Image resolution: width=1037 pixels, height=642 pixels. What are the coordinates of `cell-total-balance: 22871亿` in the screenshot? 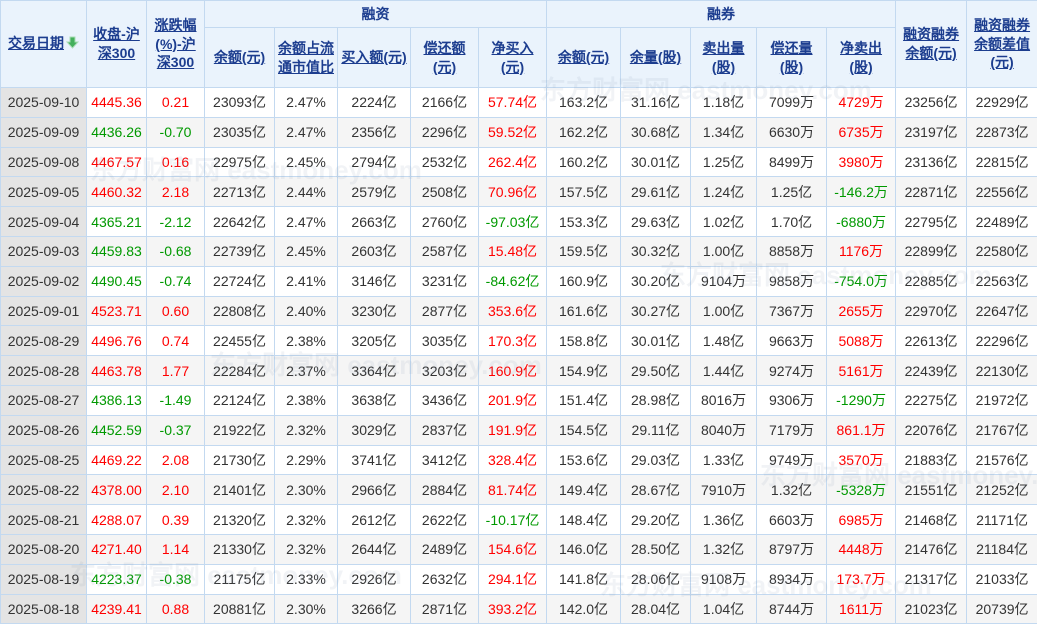 It's located at (931, 192).